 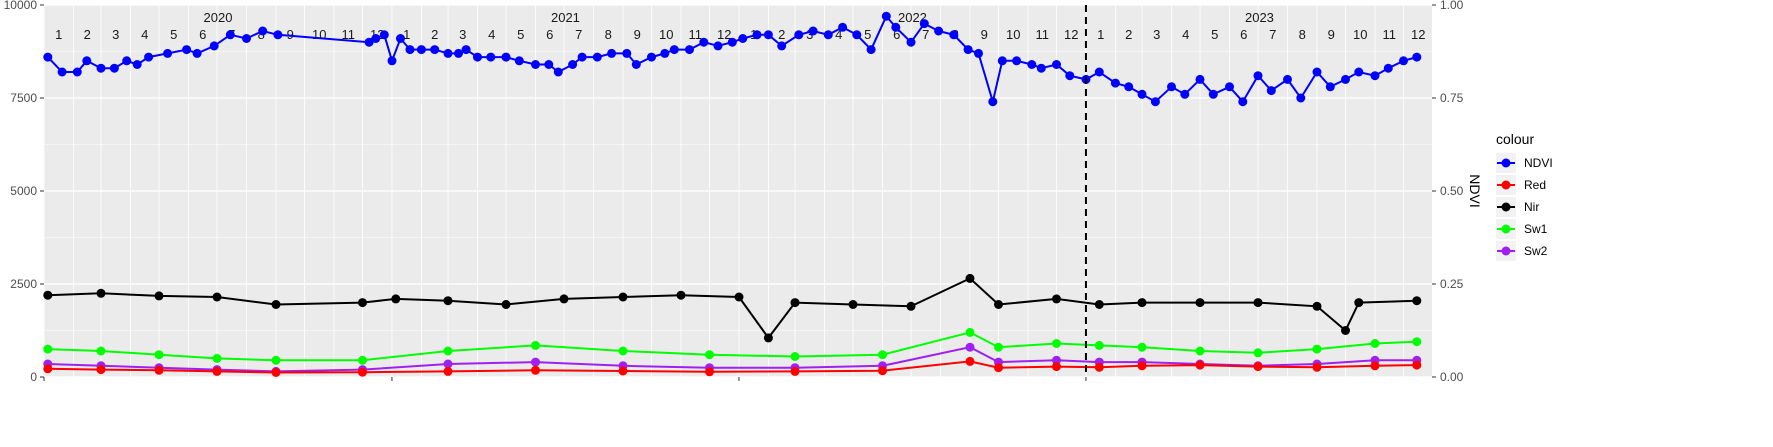 What do you see at coordinates (732, 367) in the screenshot?
I see `red-line` at bounding box center [732, 367].